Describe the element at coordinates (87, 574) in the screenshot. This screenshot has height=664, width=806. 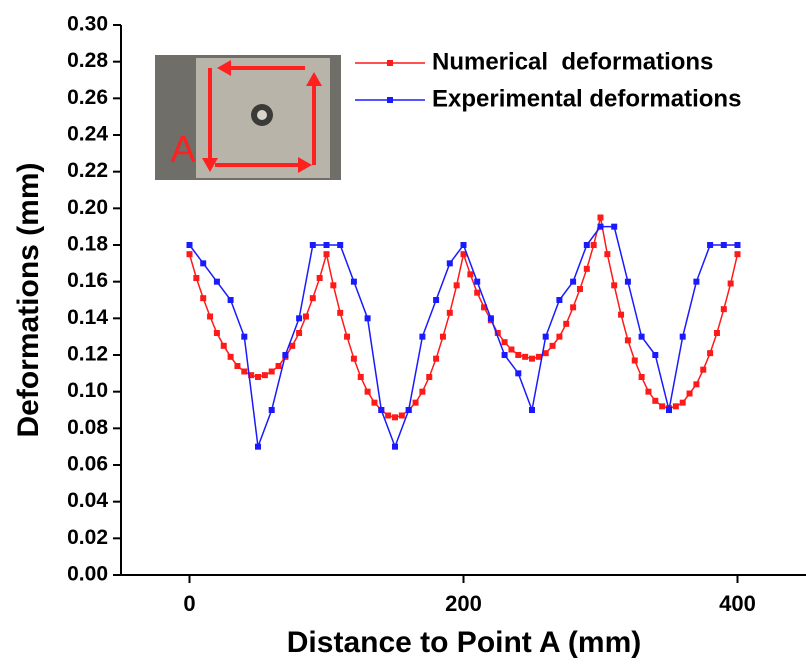
I see `y-tick-label: 0.00` at that location.